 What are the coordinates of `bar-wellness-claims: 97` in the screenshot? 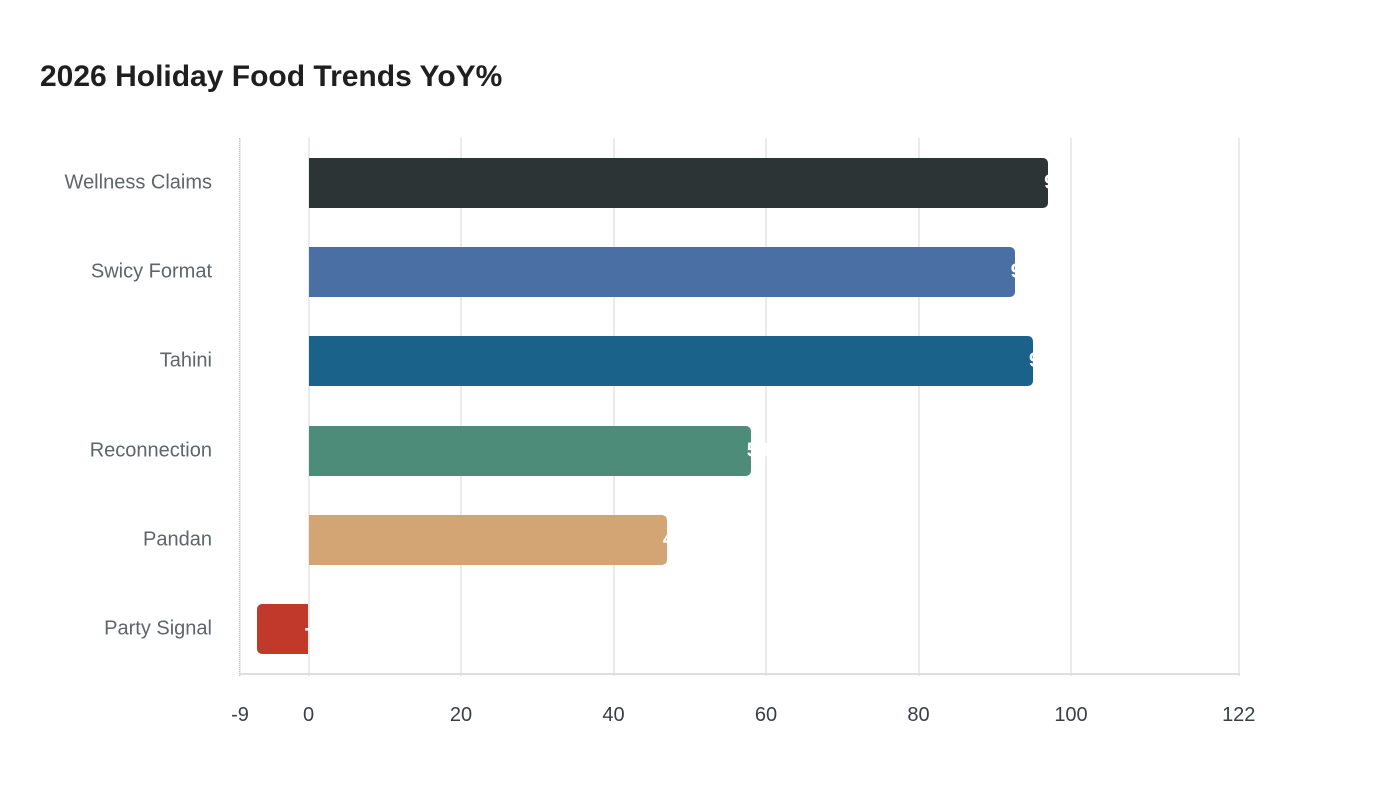 It's located at (687, 183).